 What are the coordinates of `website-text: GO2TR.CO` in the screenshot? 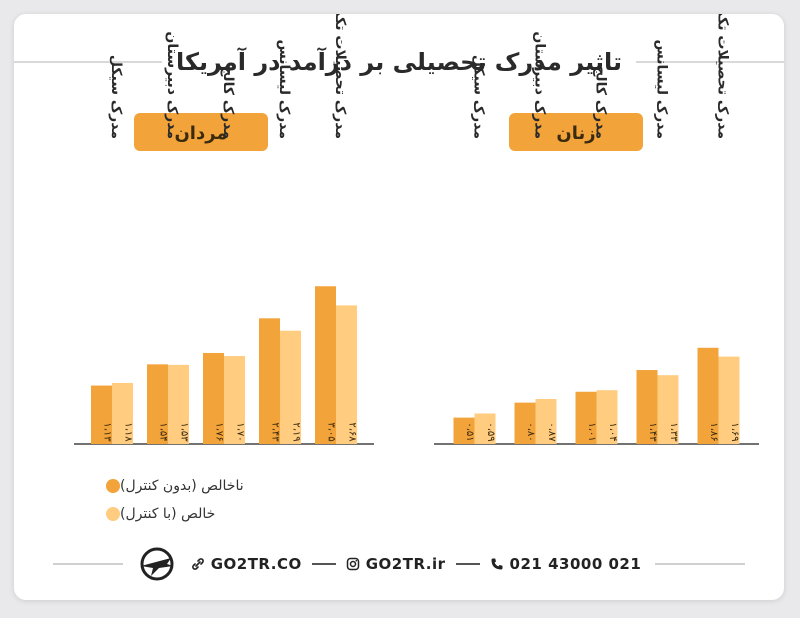 It's located at (256, 564).